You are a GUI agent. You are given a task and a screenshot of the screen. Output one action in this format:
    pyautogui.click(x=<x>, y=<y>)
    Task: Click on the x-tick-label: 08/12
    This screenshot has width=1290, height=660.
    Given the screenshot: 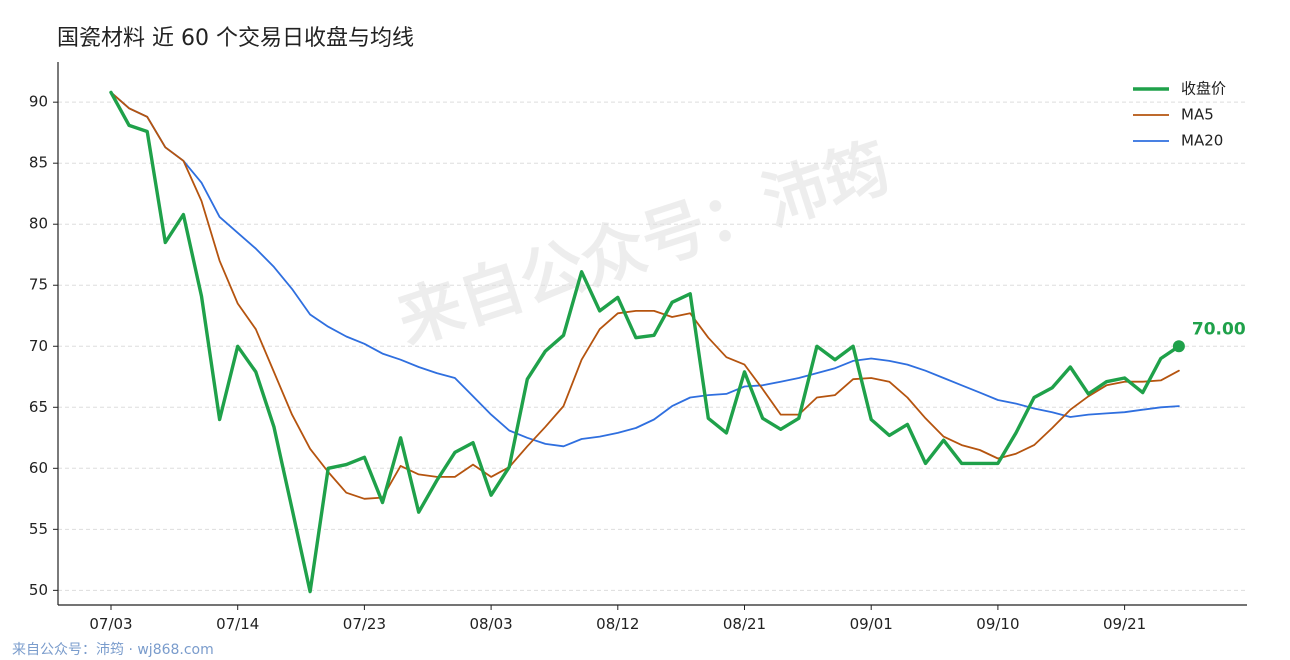 What is the action you would take?
    pyautogui.click(x=617, y=624)
    